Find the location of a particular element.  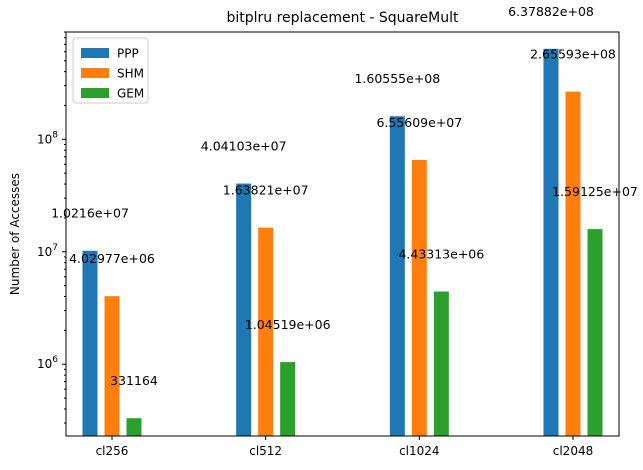

x-tick-label-cl2048: cl2048 is located at coordinates (573, 451).